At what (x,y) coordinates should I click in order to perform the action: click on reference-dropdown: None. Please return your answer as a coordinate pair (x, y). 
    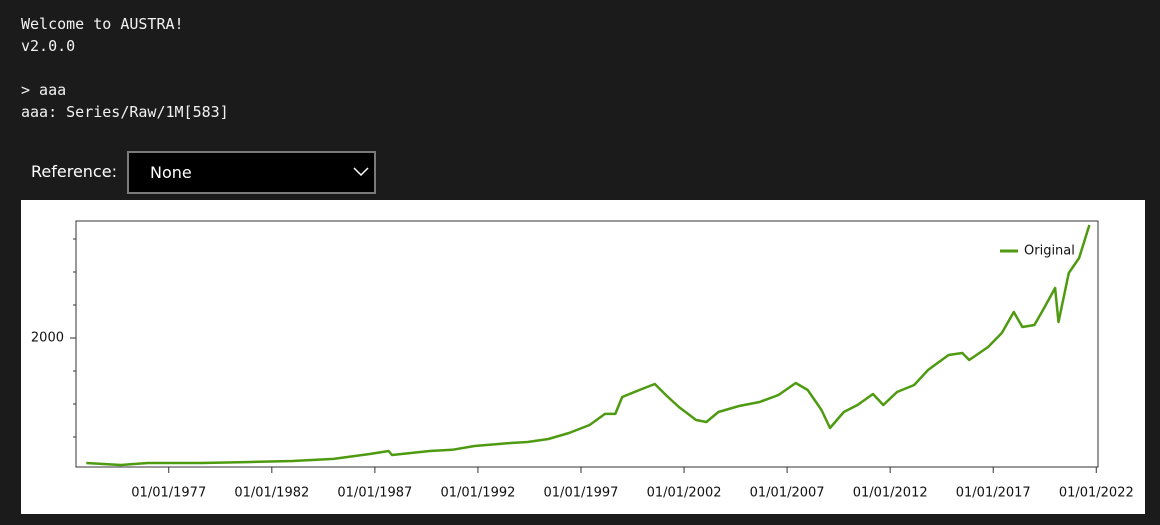
    Looking at the image, I should click on (251, 172).